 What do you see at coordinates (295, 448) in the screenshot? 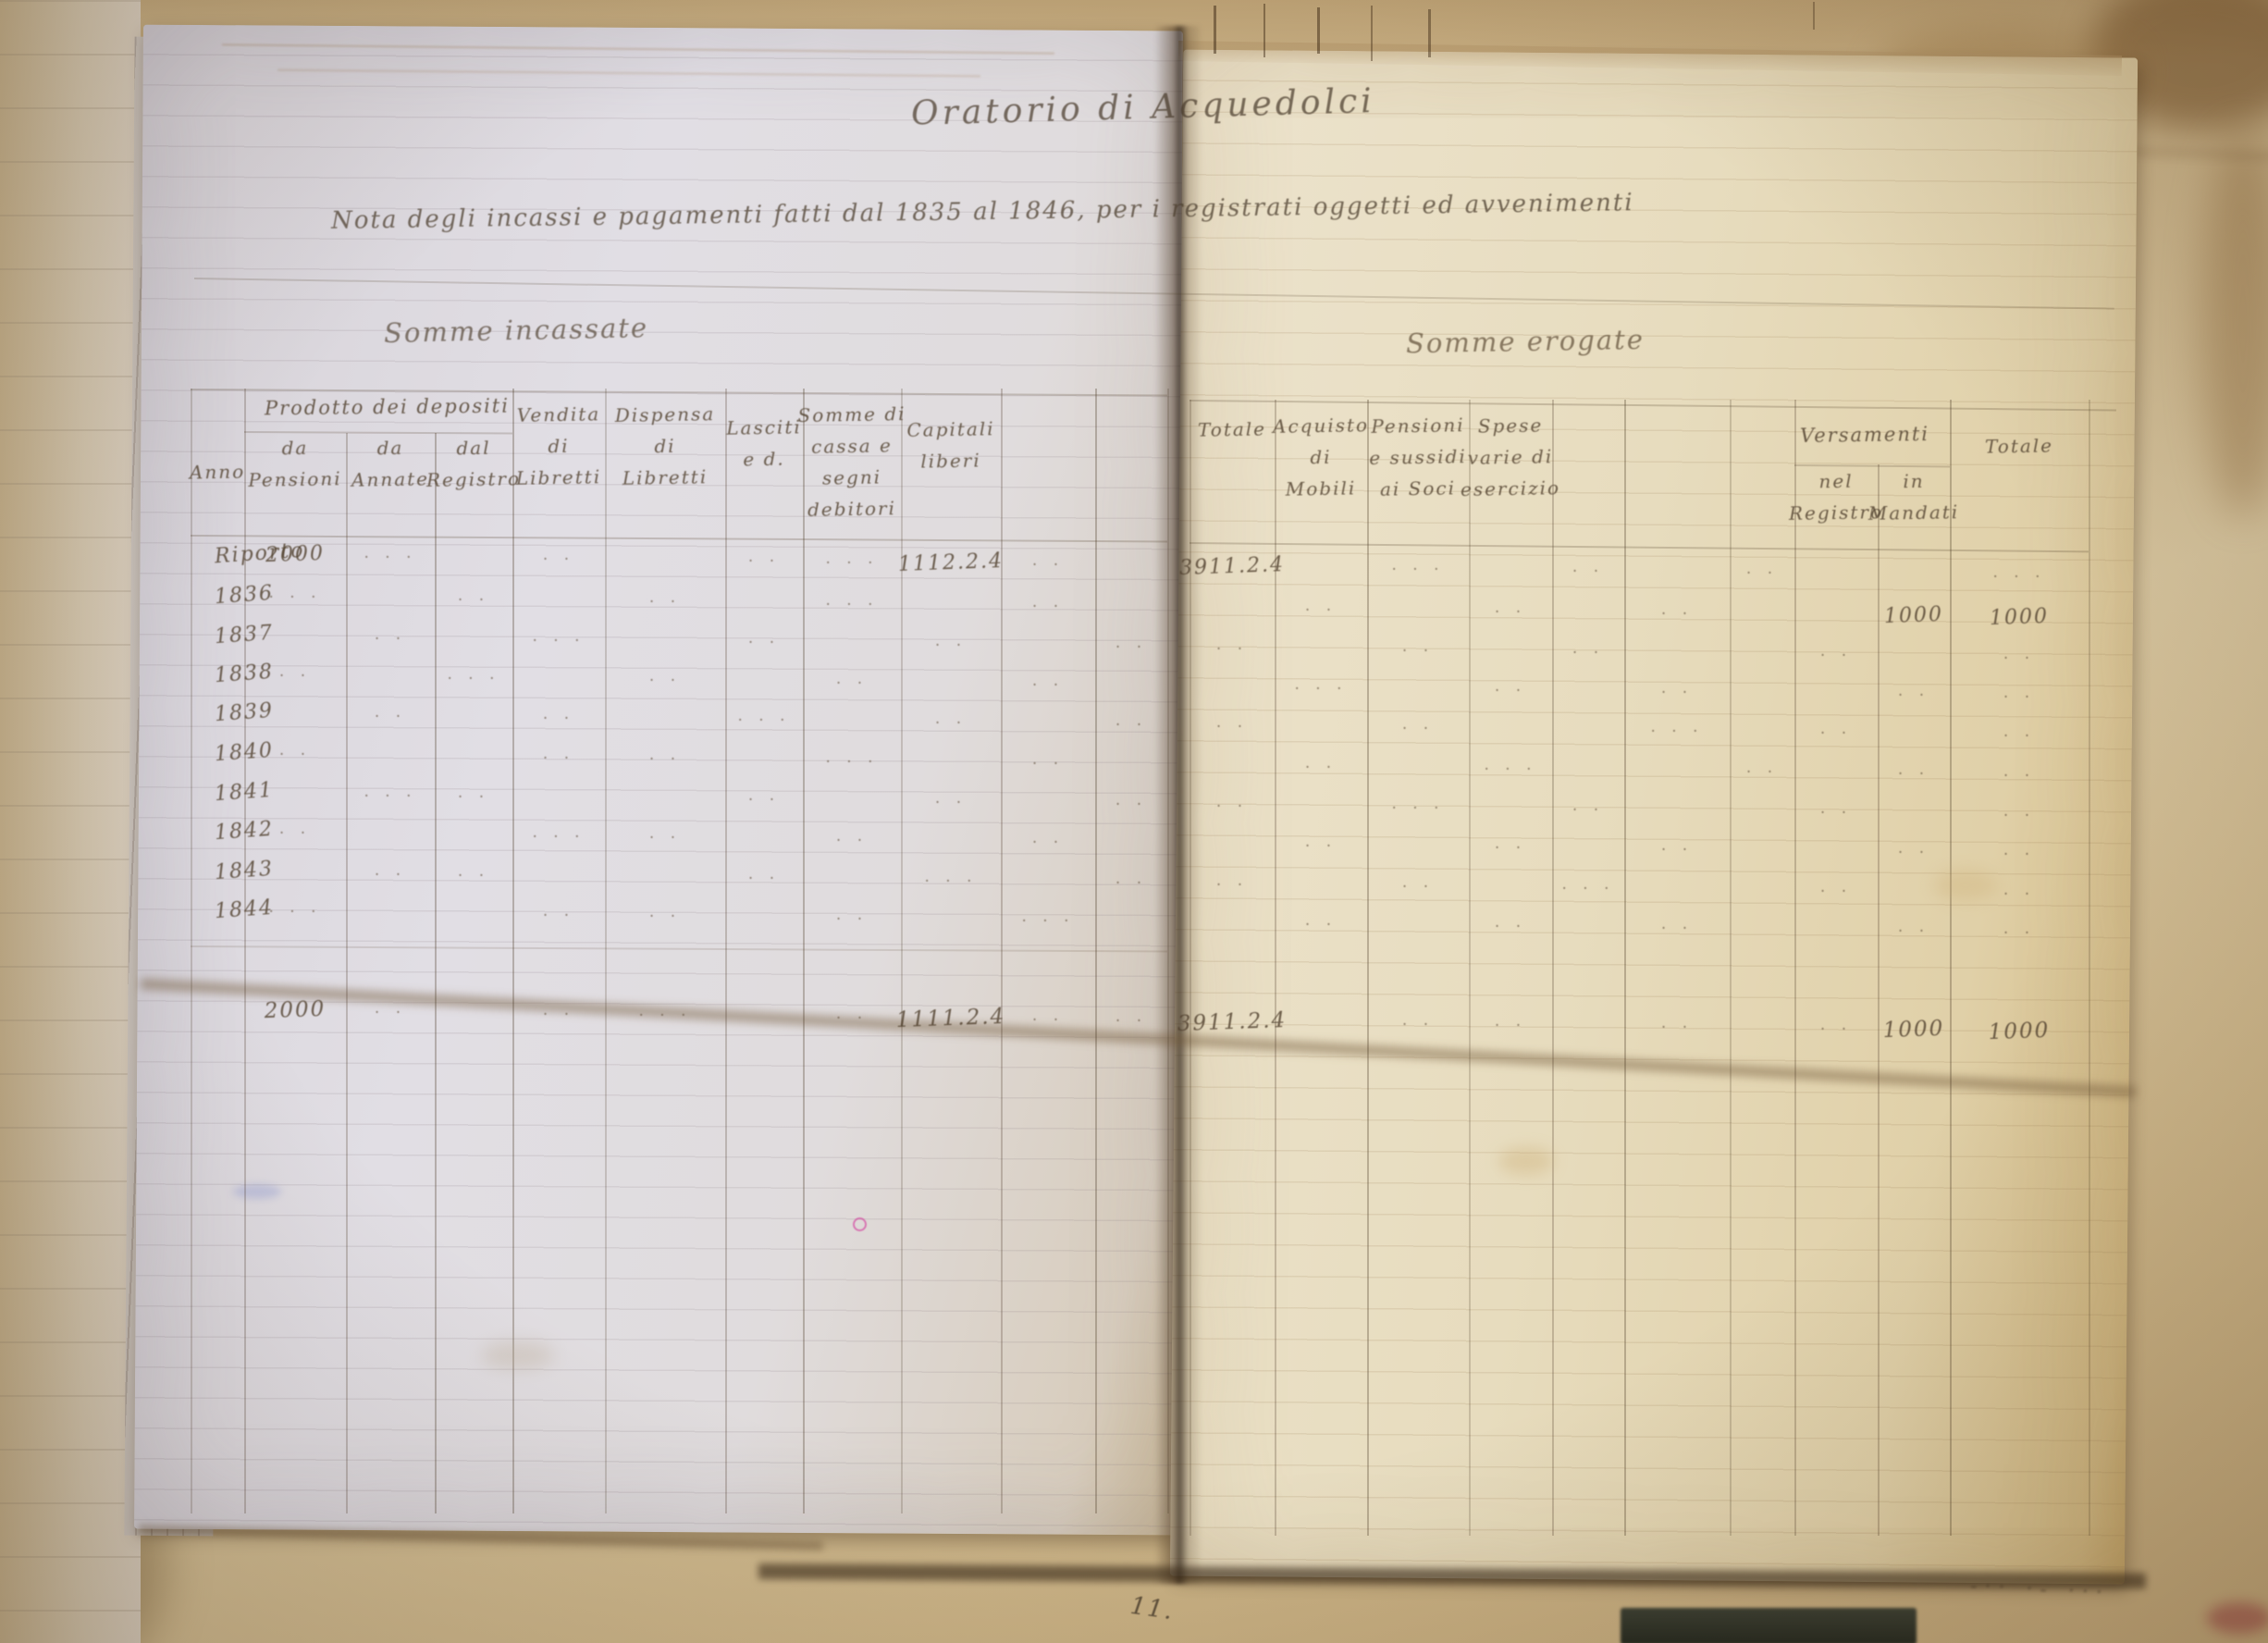
I see `column-header-L1: da` at bounding box center [295, 448].